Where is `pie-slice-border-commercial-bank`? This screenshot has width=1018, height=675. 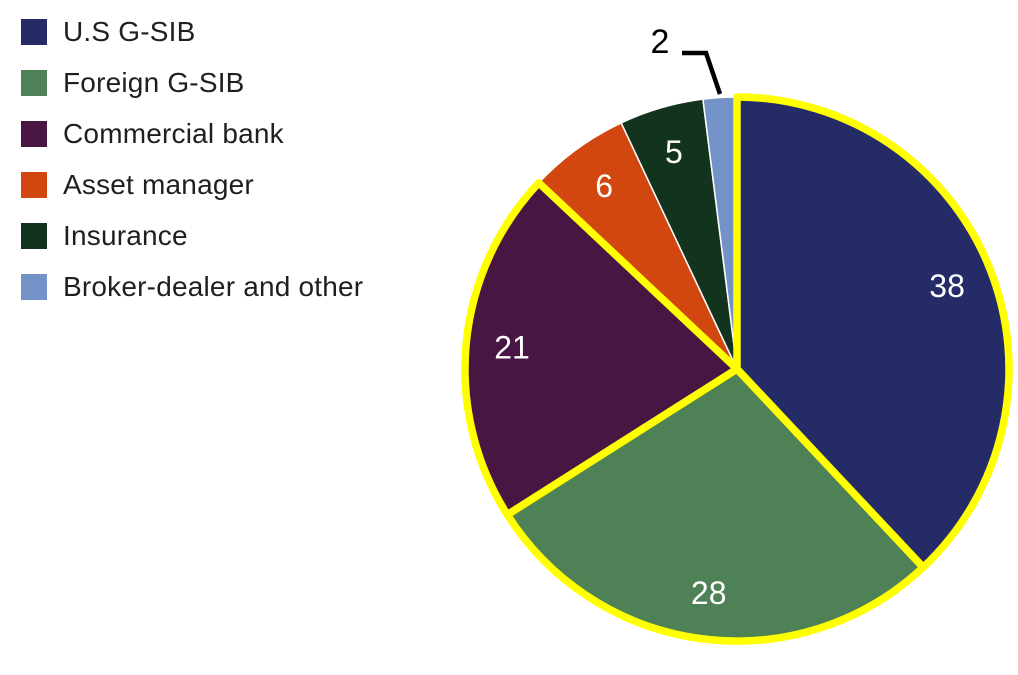
pie-slice-border-commercial-bank is located at coordinates (601, 349).